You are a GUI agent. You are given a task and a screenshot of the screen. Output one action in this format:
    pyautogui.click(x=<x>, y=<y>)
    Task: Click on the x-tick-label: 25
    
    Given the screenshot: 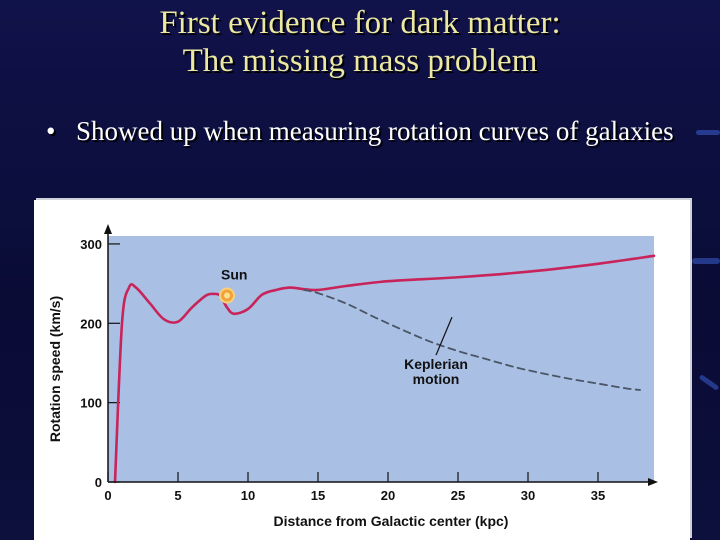 What is the action you would take?
    pyautogui.click(x=458, y=495)
    